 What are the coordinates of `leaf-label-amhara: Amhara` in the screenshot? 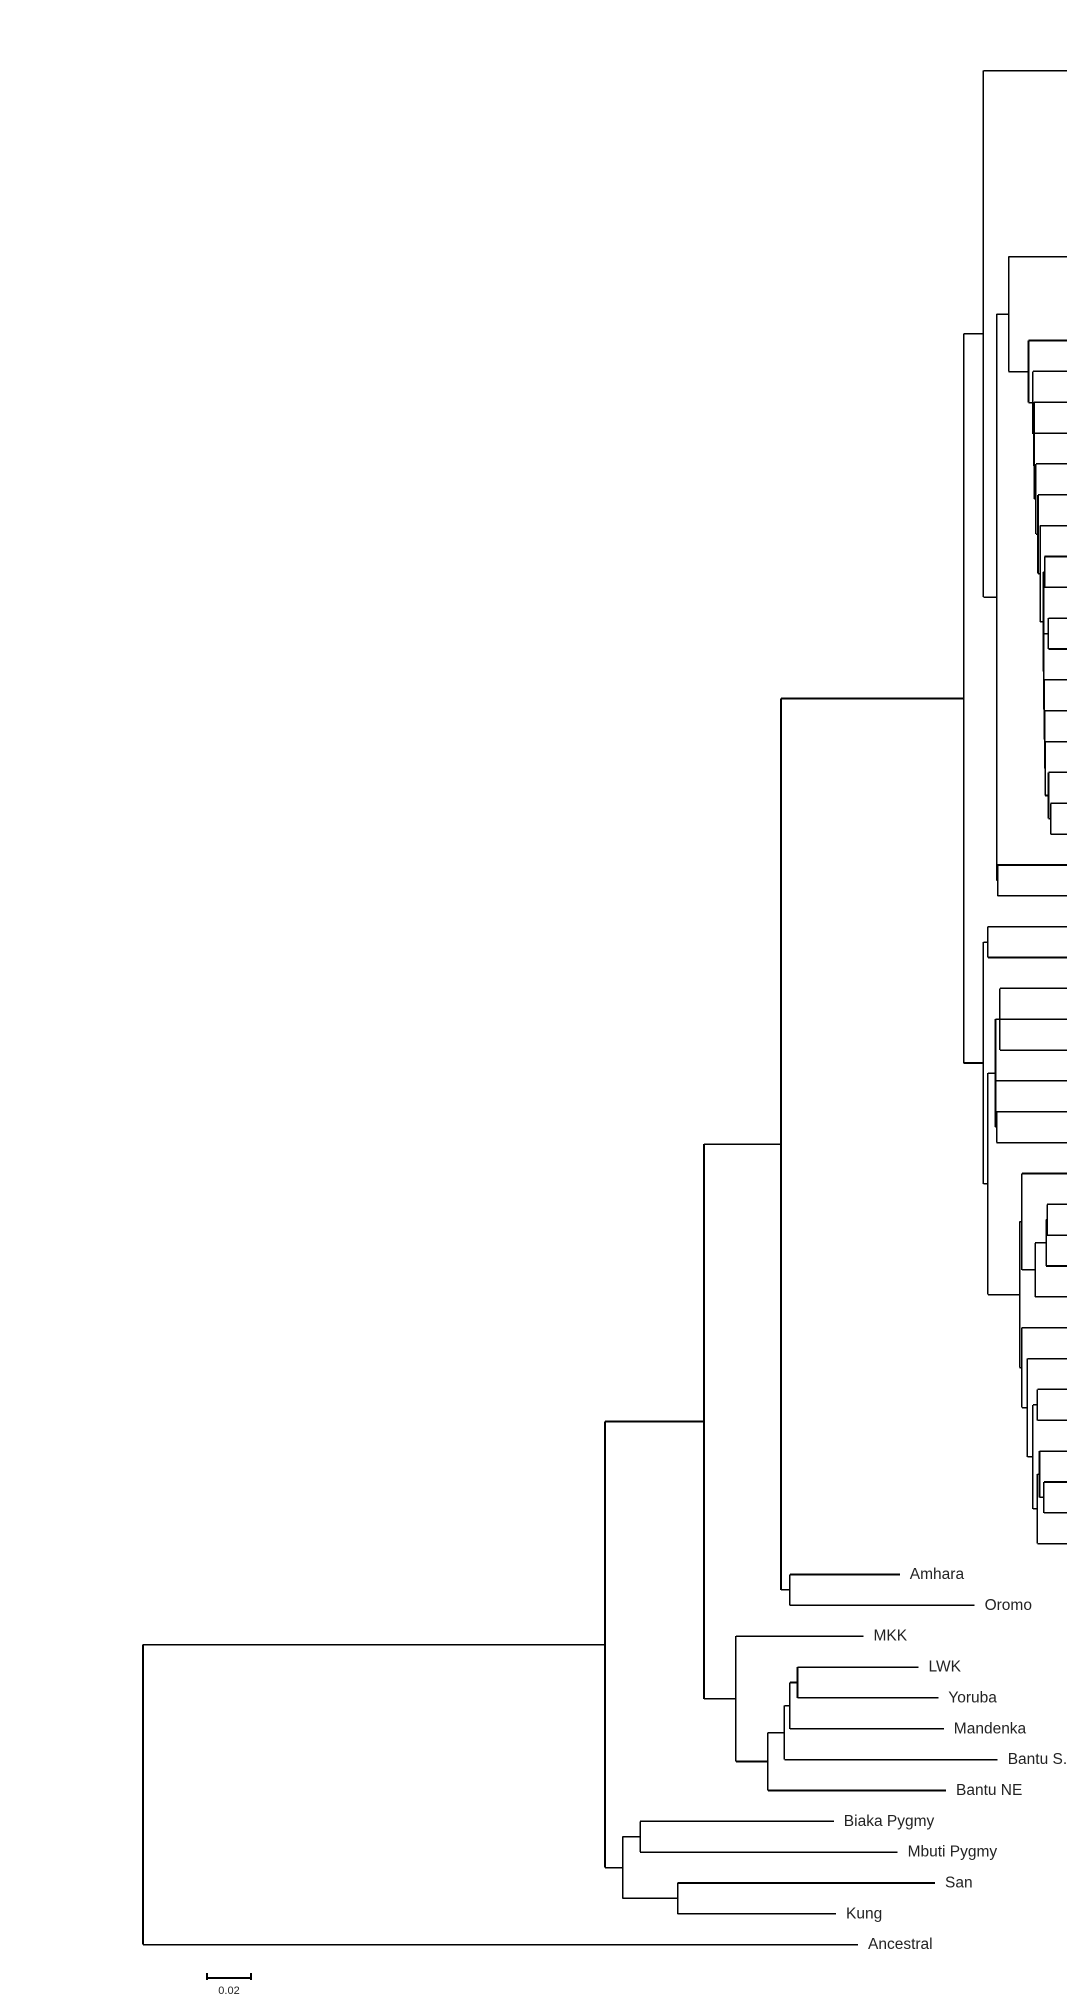 It's located at (937, 1574).